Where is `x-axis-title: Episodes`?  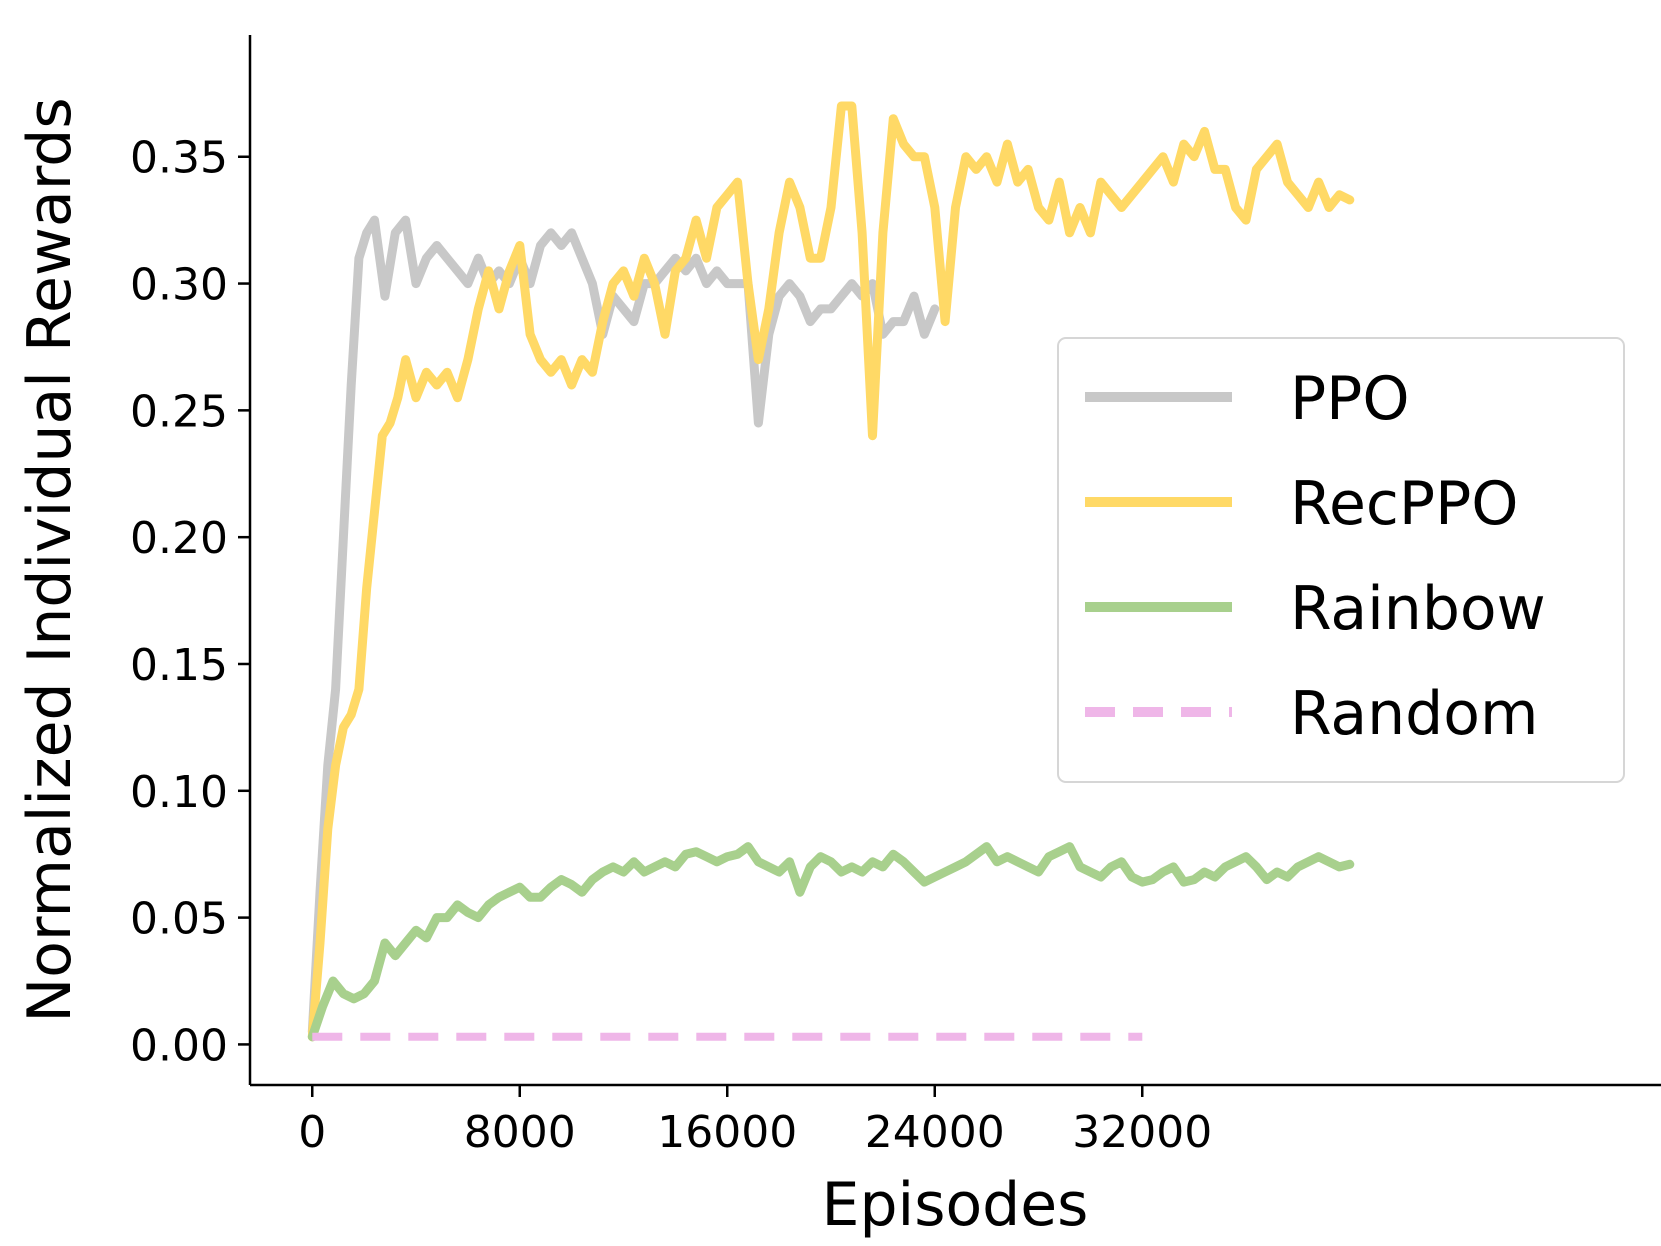 x-axis-title: Episodes is located at coordinates (955, 1205).